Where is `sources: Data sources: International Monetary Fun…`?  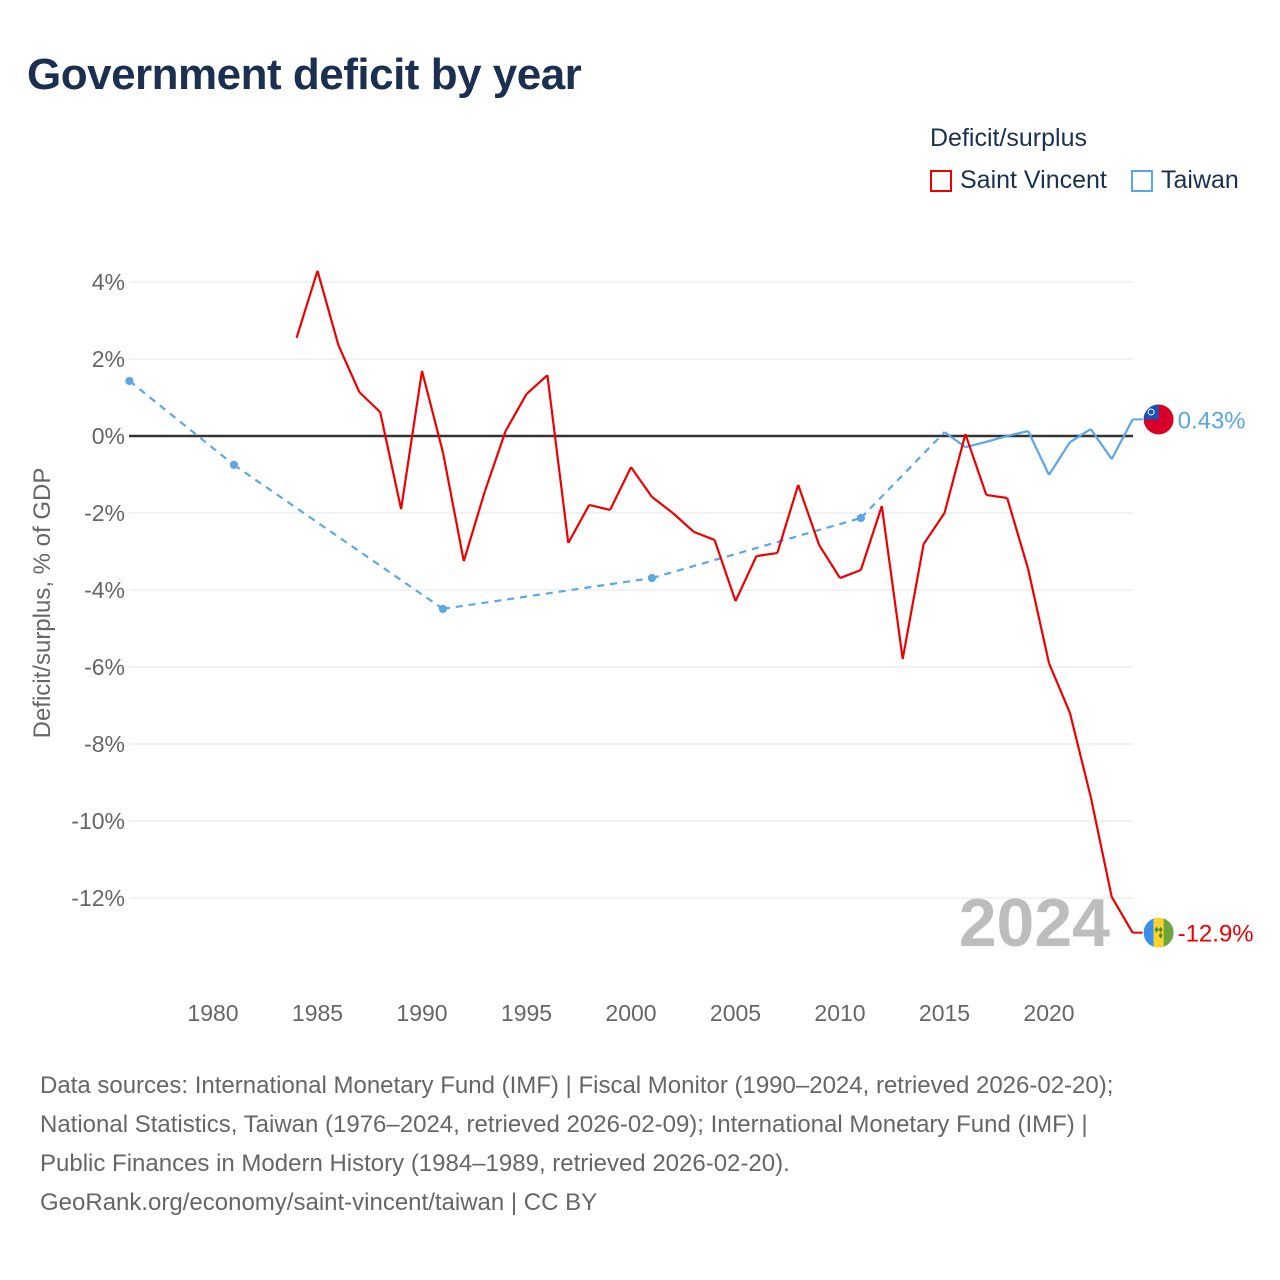
sources: Data sources: International Monetary Fun… is located at coordinates (576, 1144).